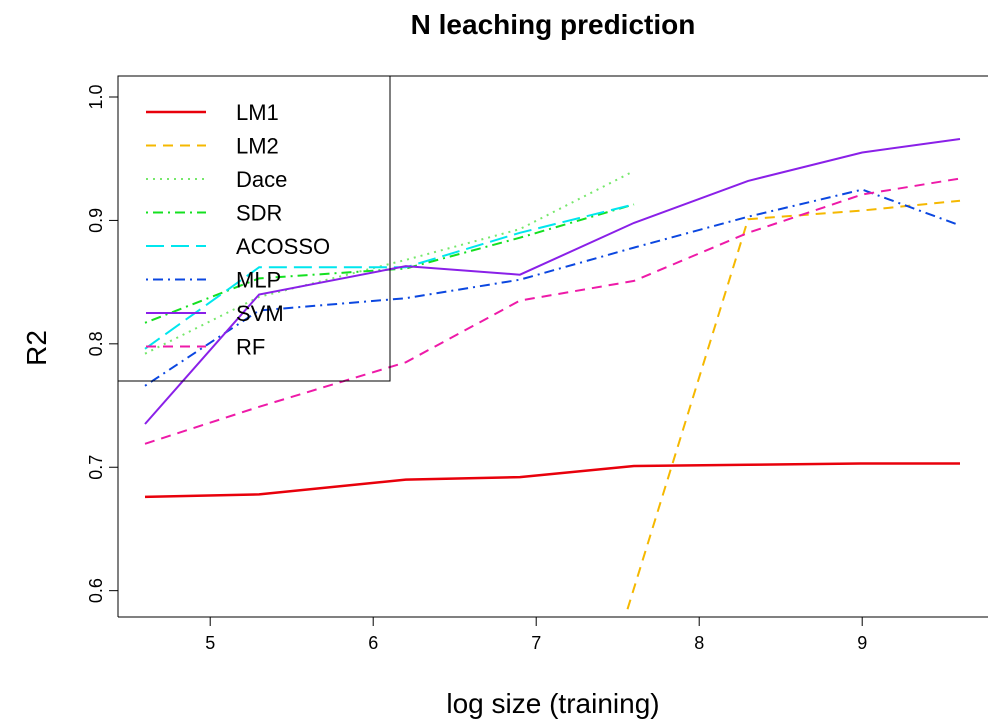 The height and width of the screenshot is (727, 988). I want to click on y-tick-label: 0.8, so click(96, 343).